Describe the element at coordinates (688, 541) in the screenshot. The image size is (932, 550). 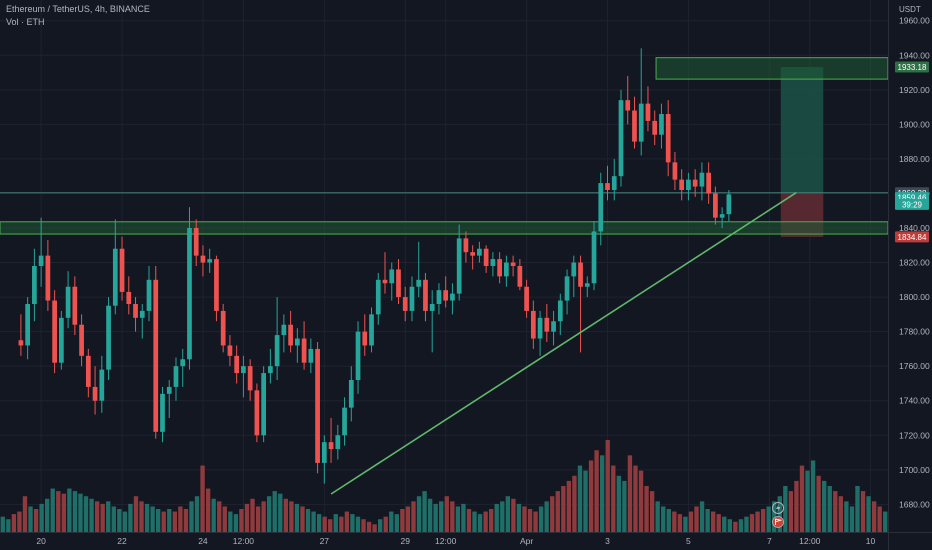
I see `x-tick-label: 5` at that location.